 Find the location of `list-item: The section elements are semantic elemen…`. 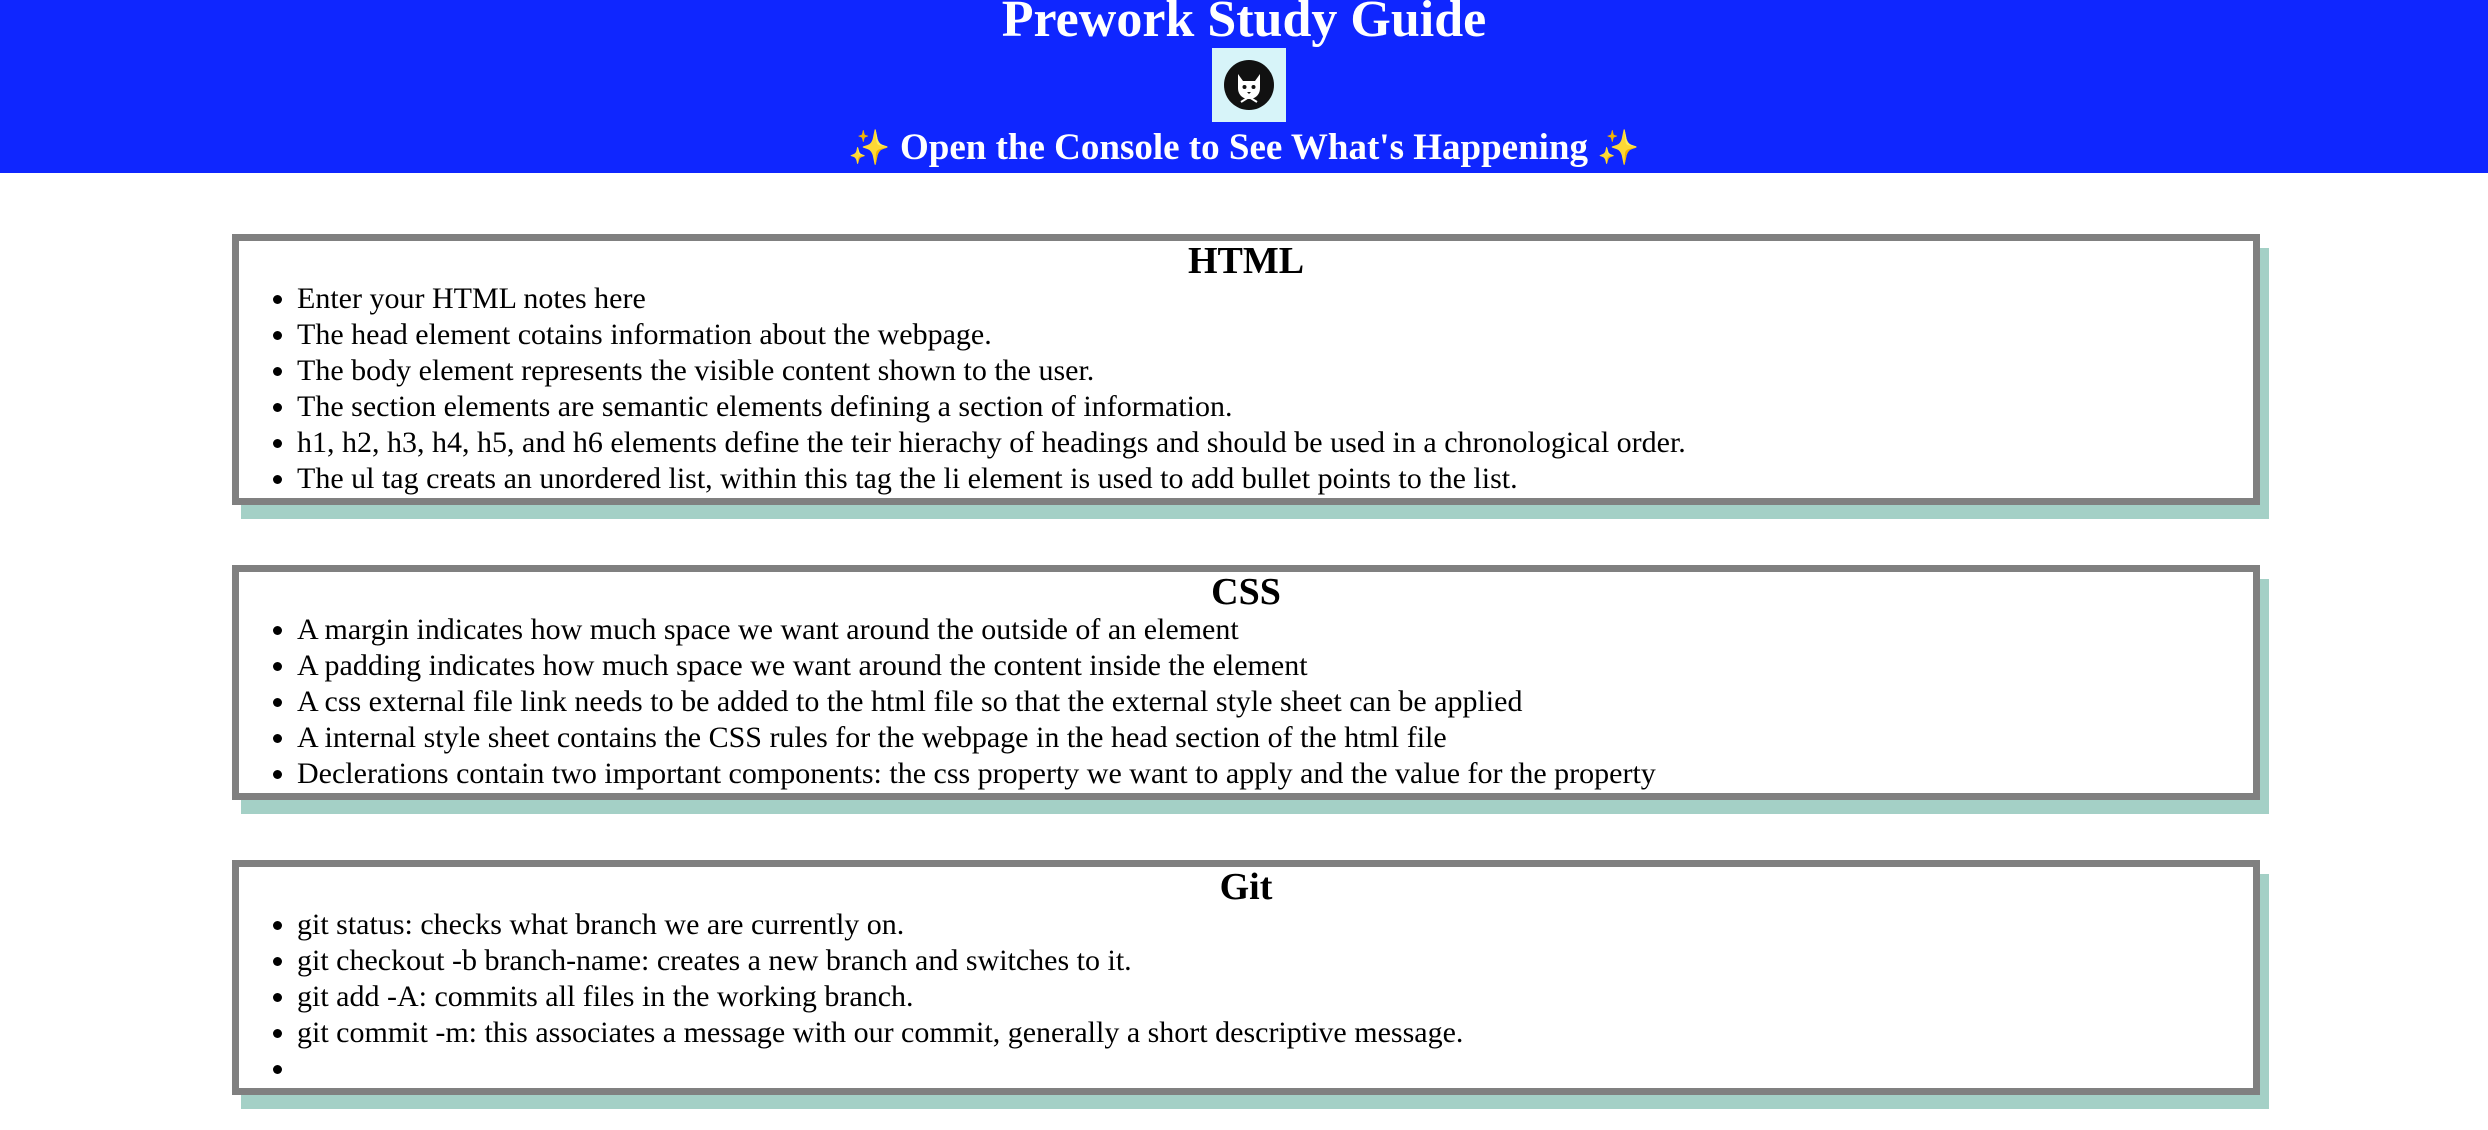

list-item: The section elements are semantic elemen… is located at coordinates (1275, 407).